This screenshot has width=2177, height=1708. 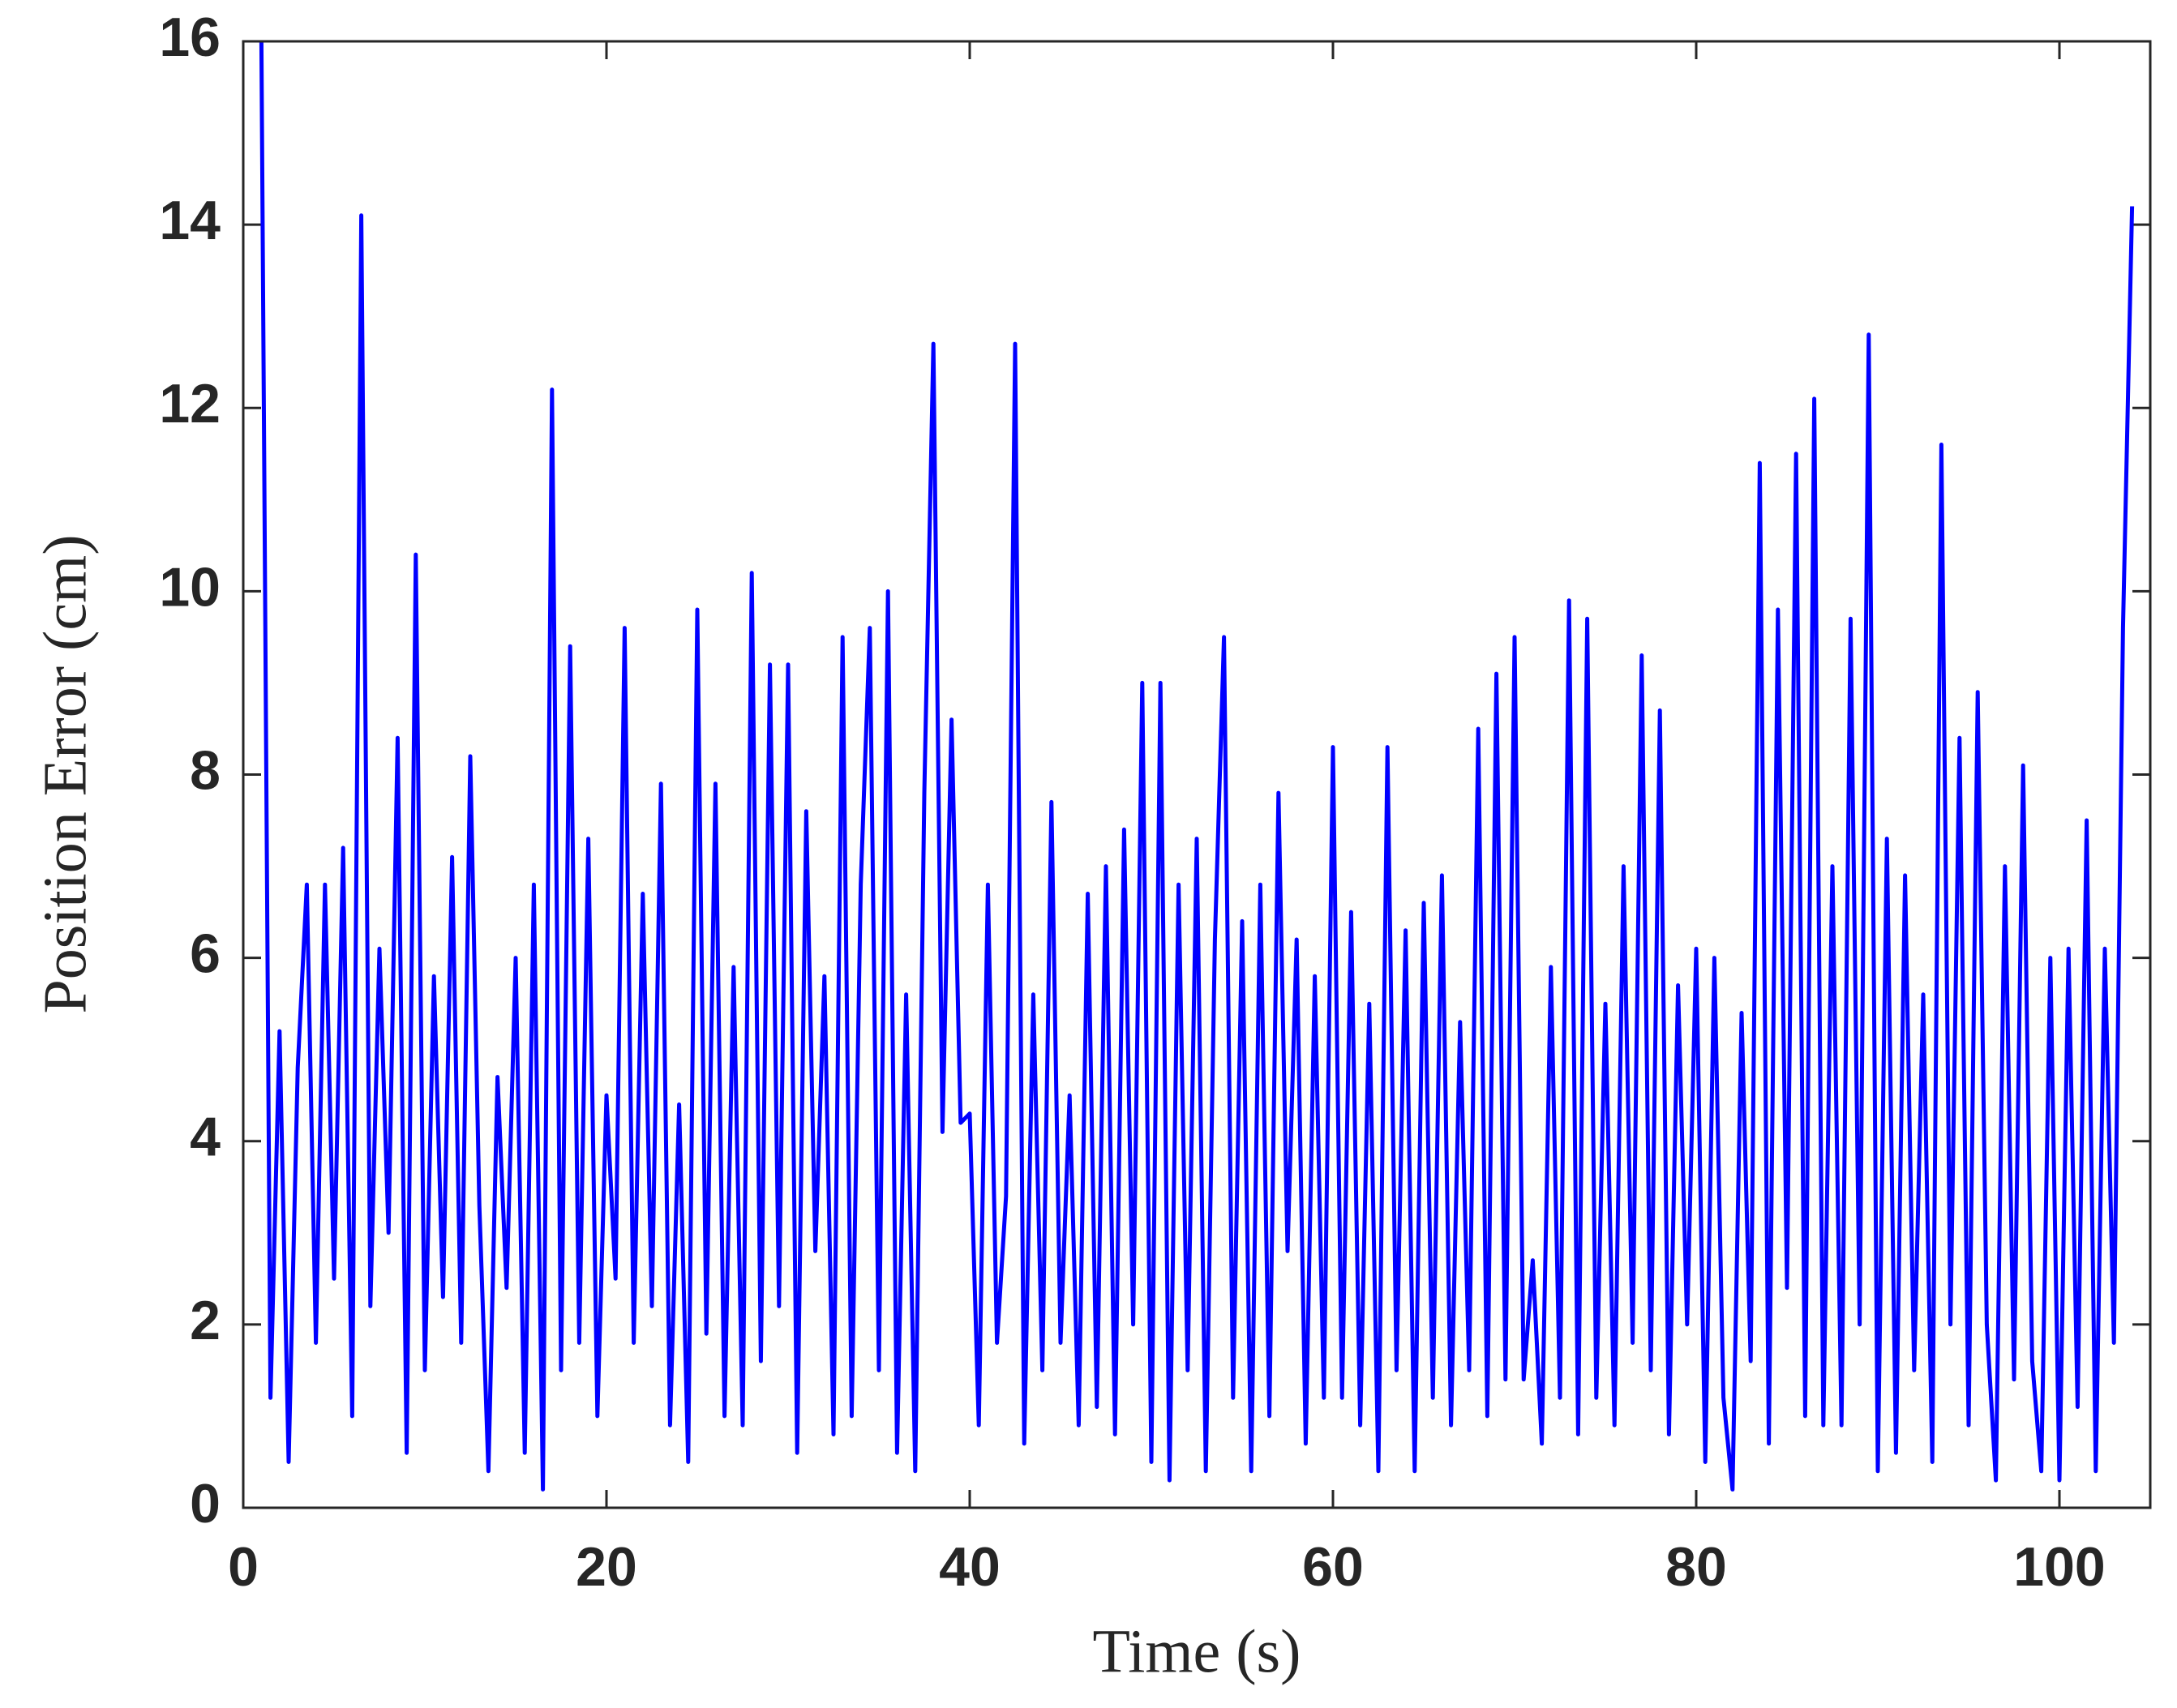 What do you see at coordinates (1333, 1567) in the screenshot?
I see `x-tick-label: 60` at bounding box center [1333, 1567].